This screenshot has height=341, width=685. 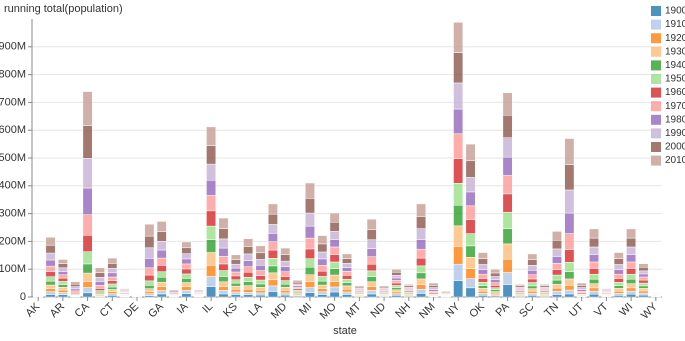 I want to click on x-tick-label: OK, so click(x=477, y=310).